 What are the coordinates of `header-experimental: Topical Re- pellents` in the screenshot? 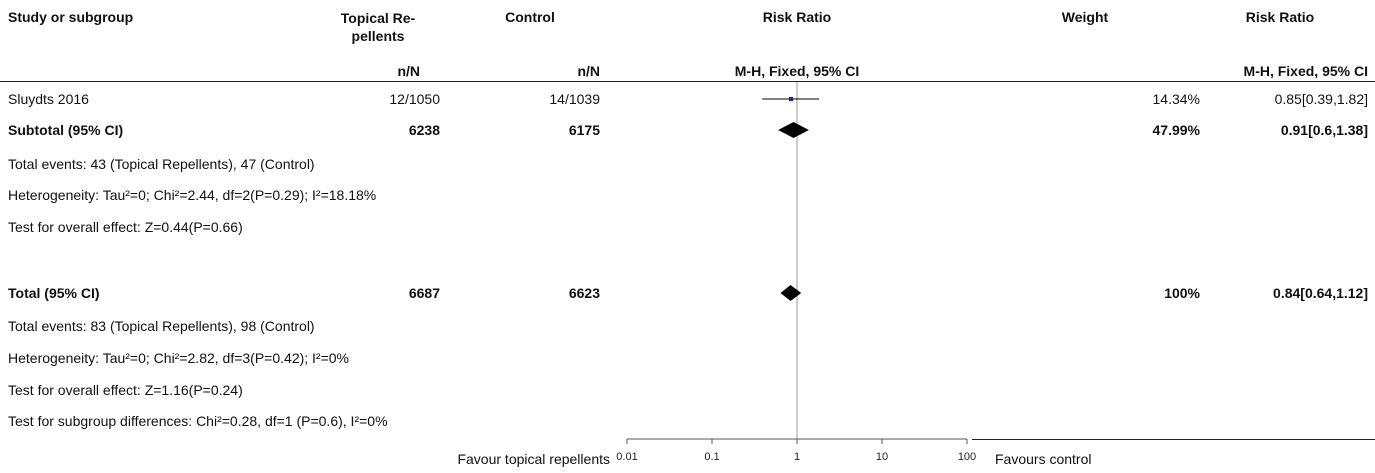 It's located at (378, 27).